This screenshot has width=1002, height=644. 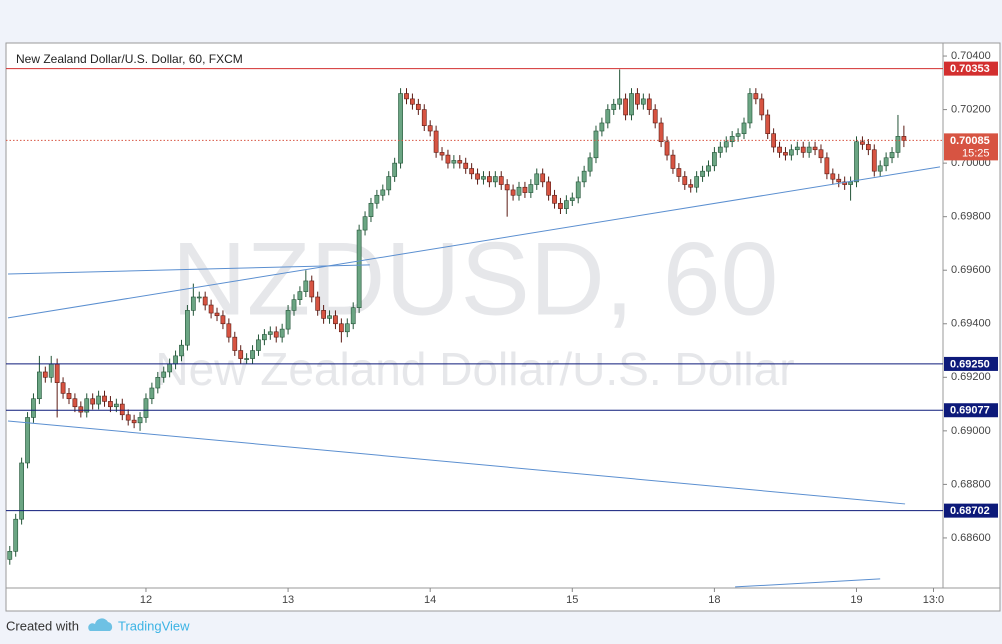 I want to click on countdown-label: 15:25, so click(x=976, y=153).